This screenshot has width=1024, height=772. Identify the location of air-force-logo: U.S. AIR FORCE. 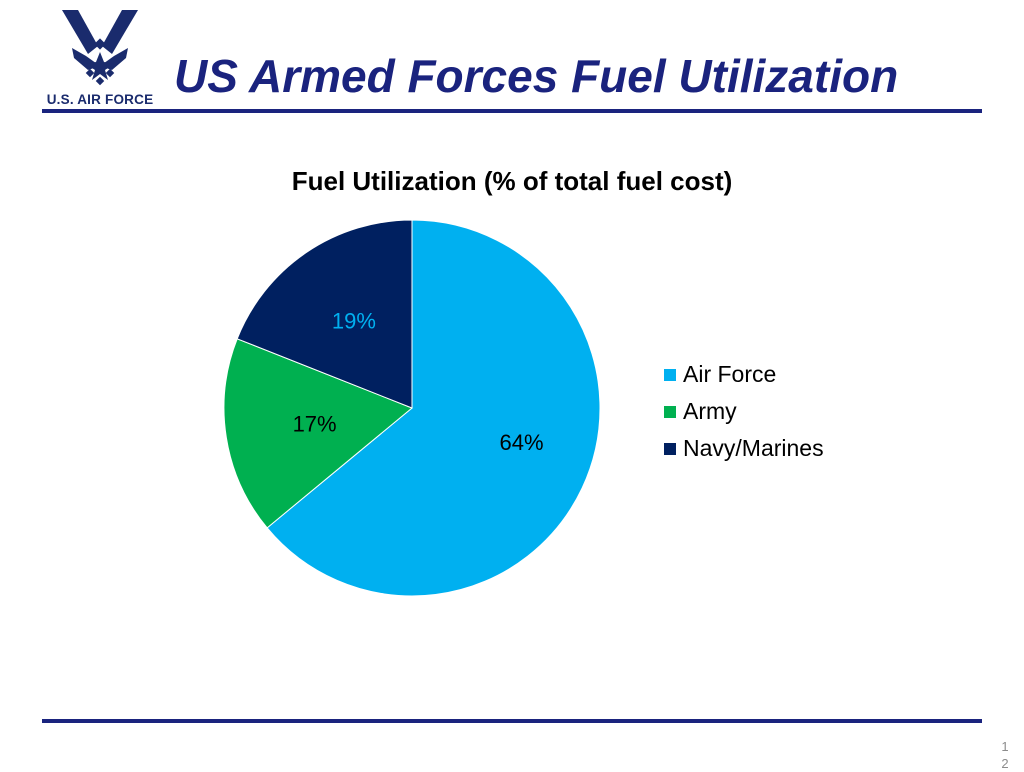
(100, 58).